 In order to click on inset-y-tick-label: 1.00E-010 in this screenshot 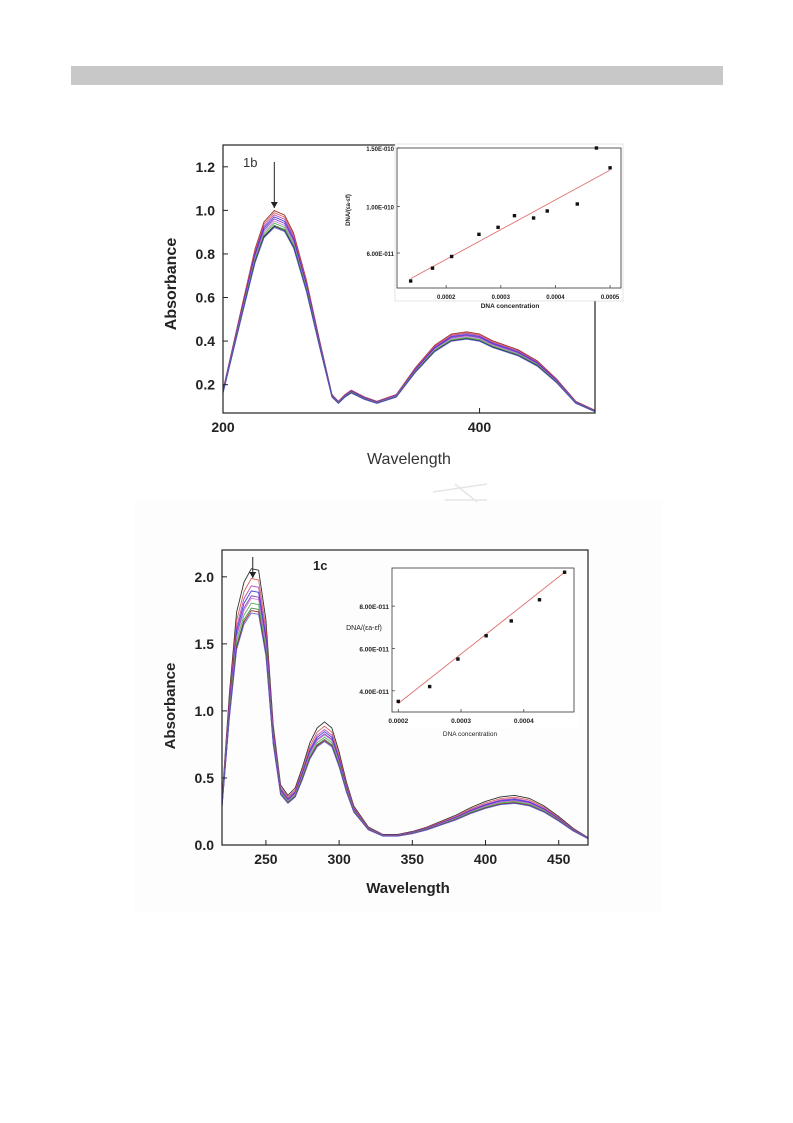, I will do `click(380, 208)`.